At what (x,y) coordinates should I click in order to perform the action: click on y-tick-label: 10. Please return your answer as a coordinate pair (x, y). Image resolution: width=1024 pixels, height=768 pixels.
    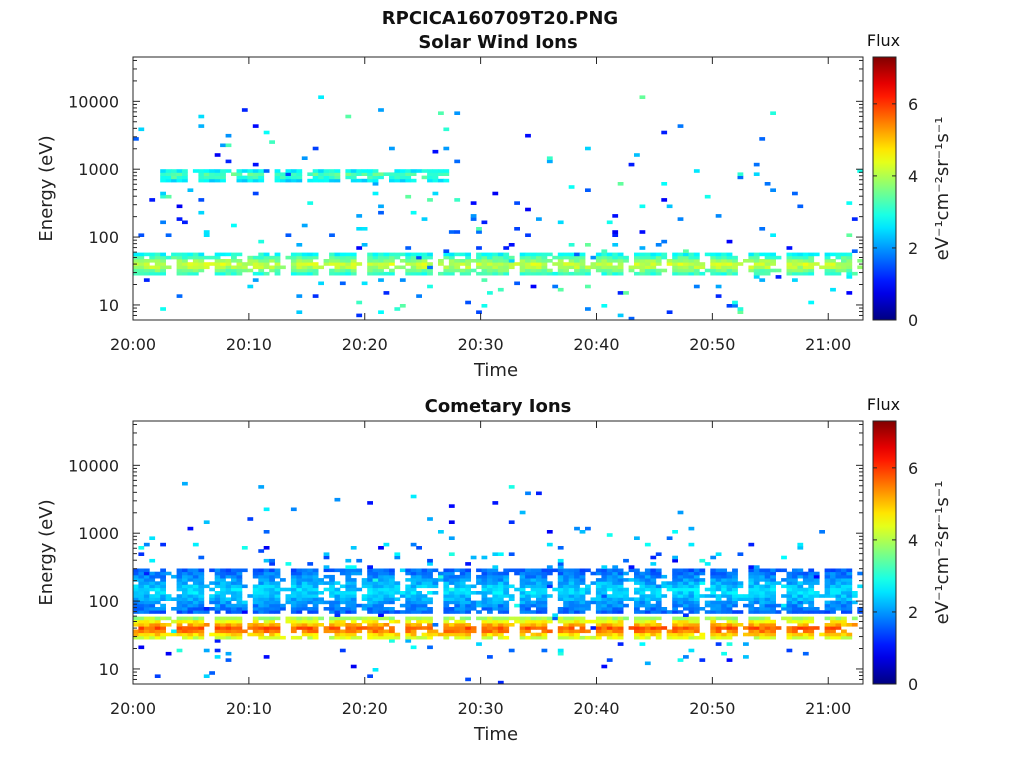
    Looking at the image, I should click on (109, 305).